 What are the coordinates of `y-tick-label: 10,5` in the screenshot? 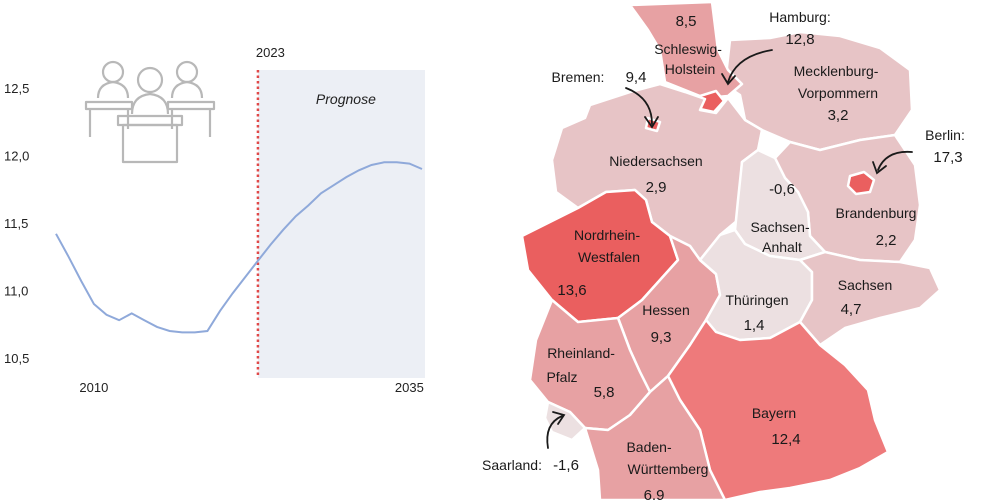 It's located at (16, 358).